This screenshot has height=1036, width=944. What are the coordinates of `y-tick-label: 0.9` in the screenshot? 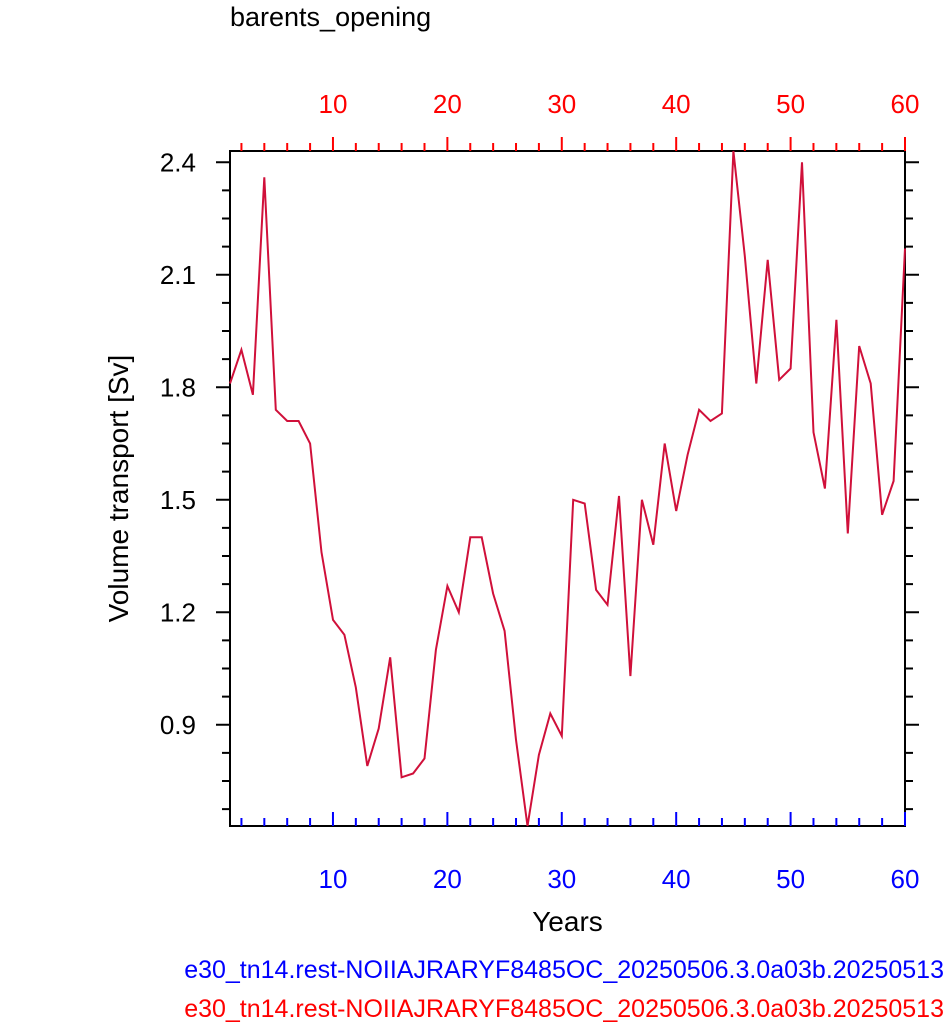 It's located at (178, 725).